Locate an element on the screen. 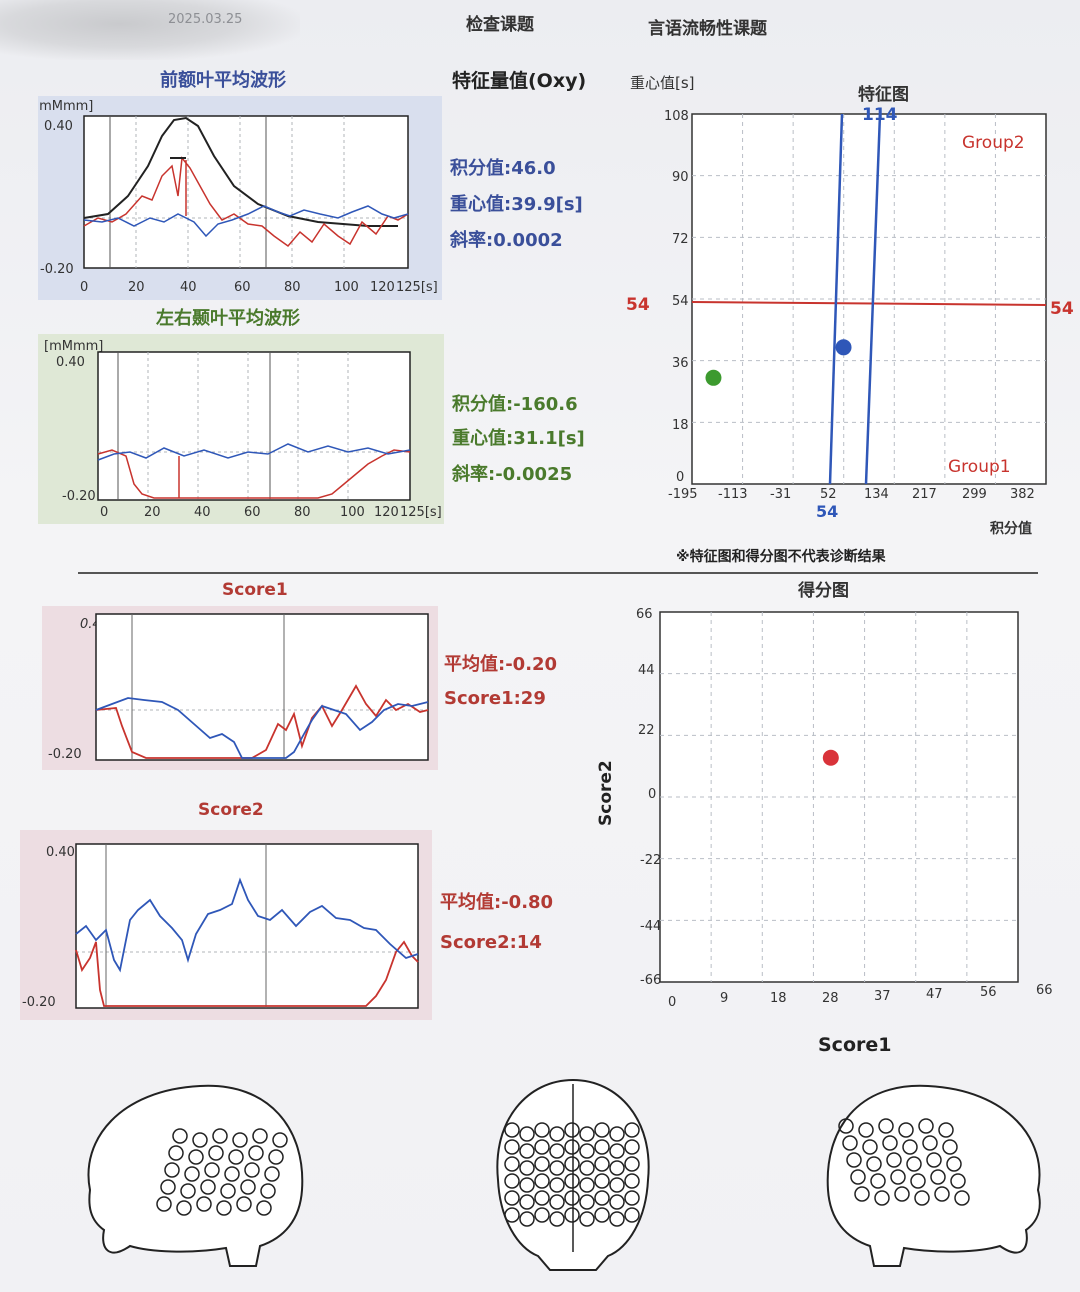 Image resolution: width=1080 pixels, height=1292 pixels. svg-text: 40 is located at coordinates (188, 287).